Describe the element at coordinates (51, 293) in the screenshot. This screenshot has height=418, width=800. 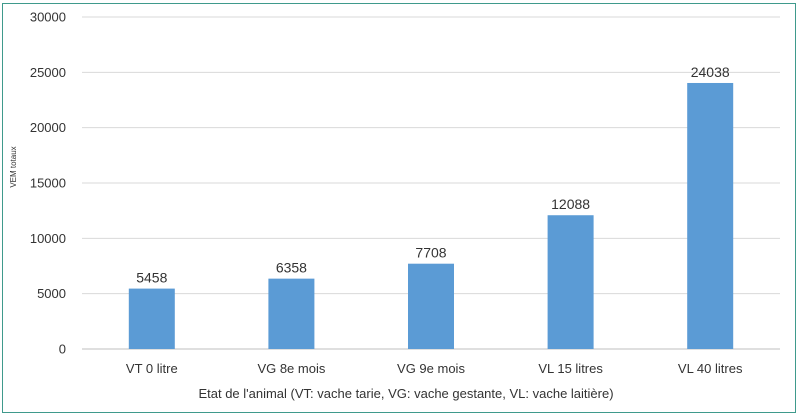
I see `y-tick-label: 5000` at that location.